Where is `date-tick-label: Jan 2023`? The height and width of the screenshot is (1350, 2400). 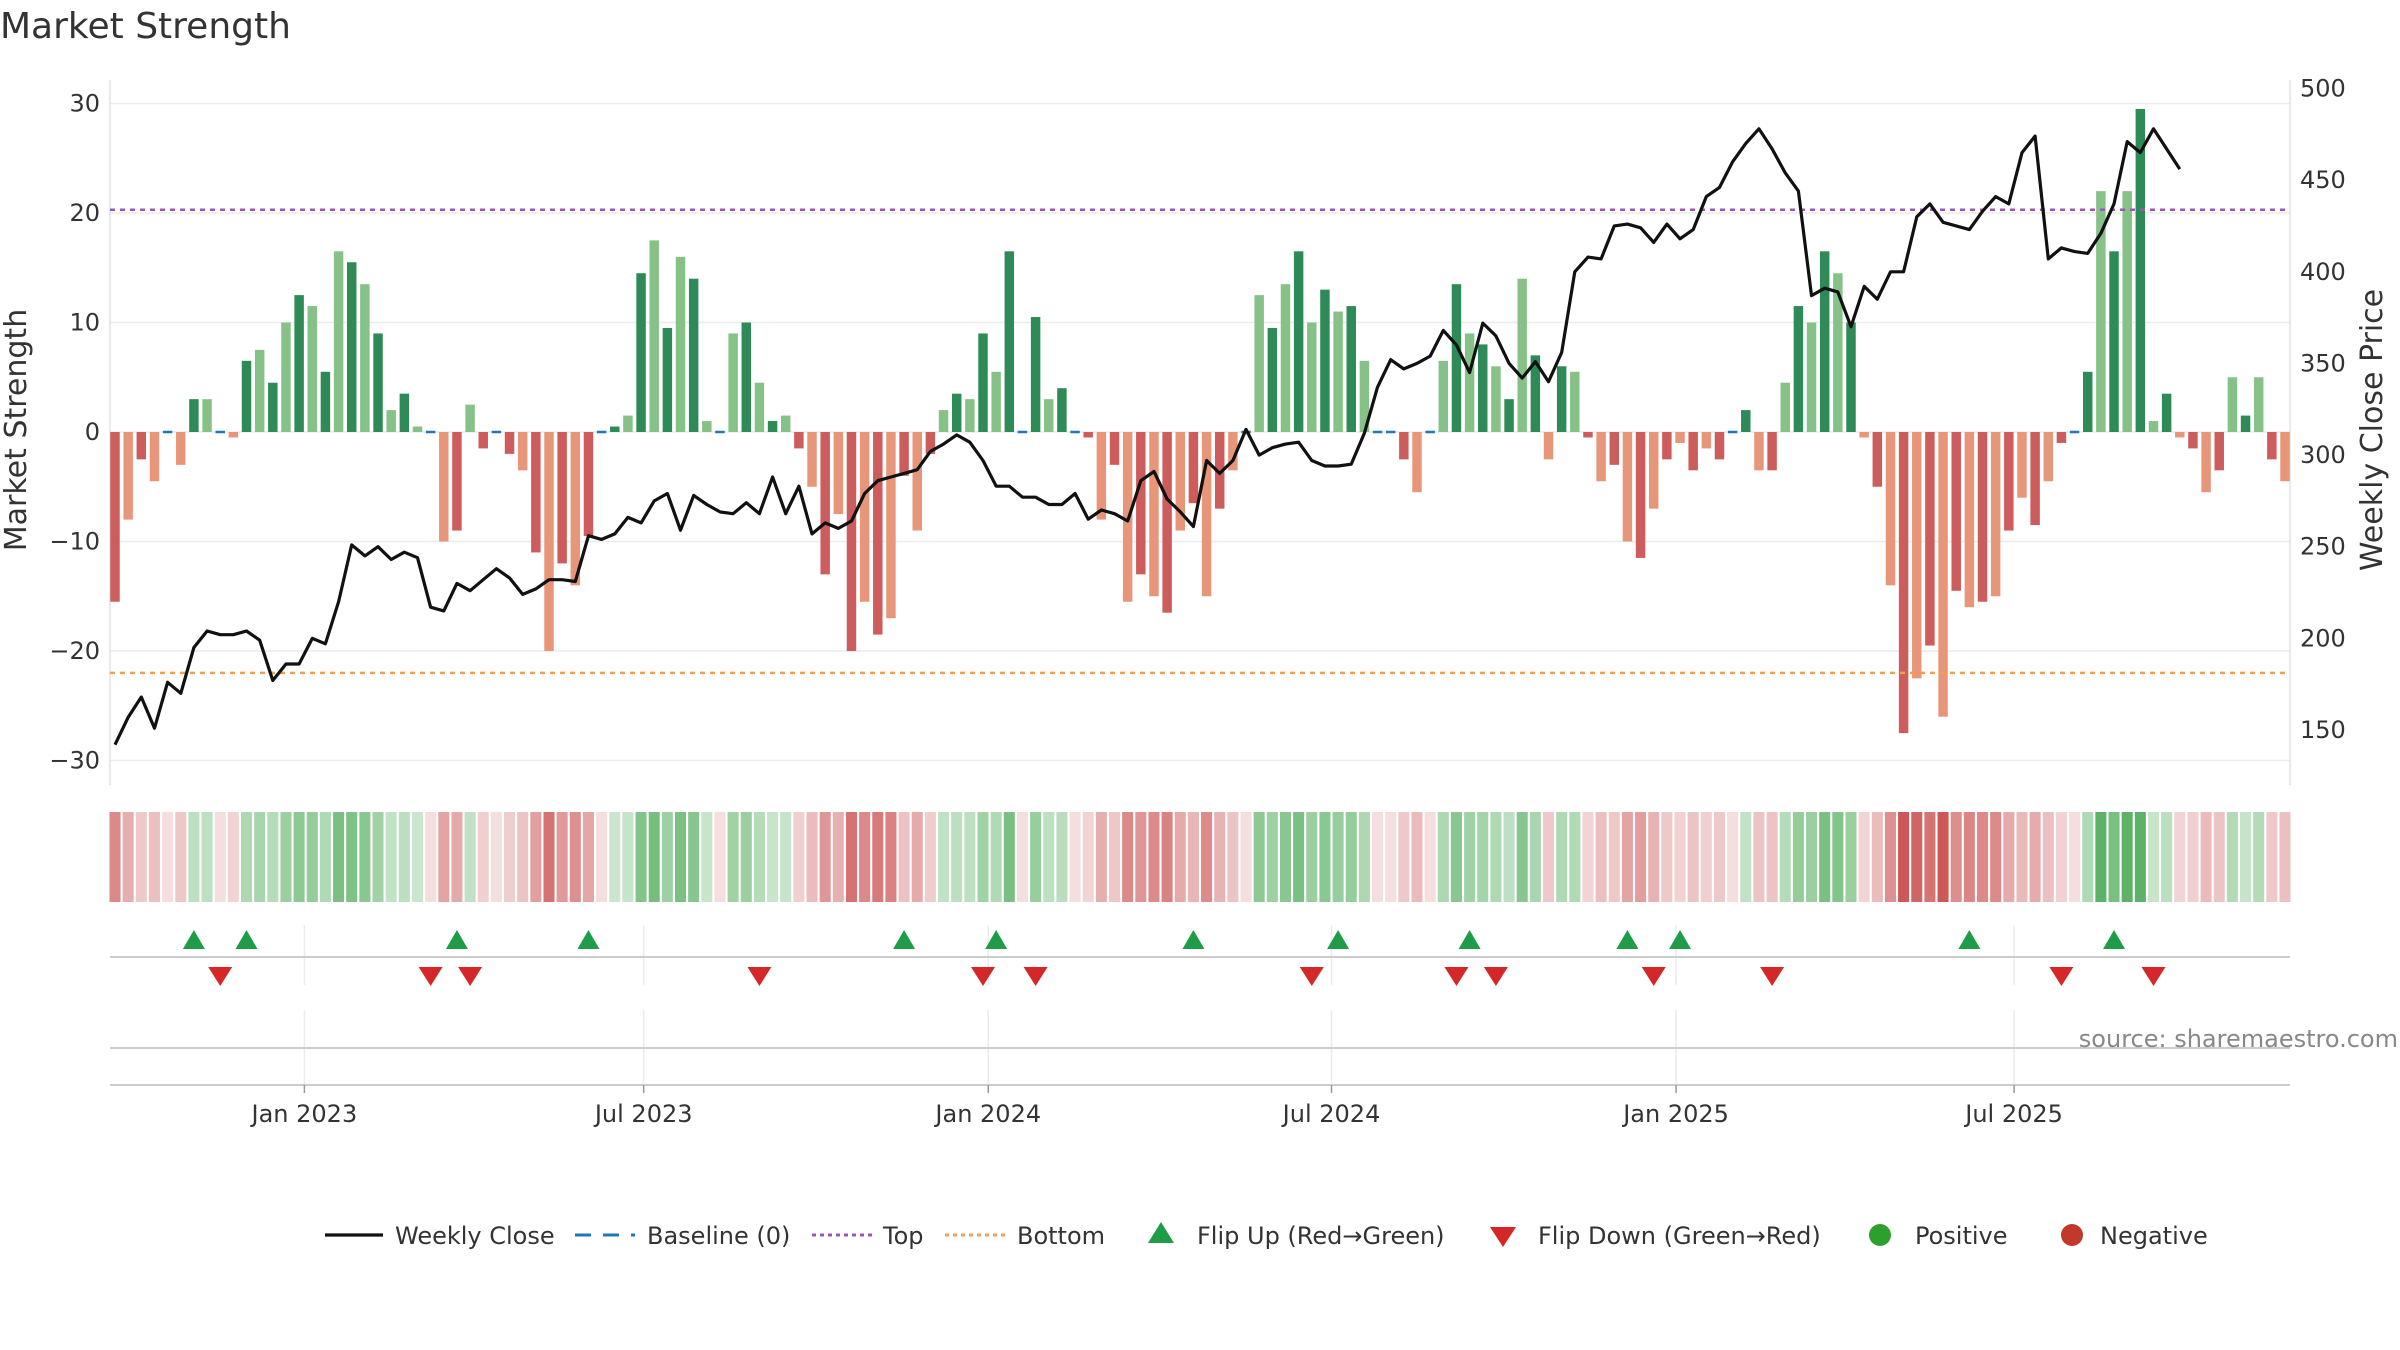
date-tick-label: Jan 2023 is located at coordinates (304, 1114).